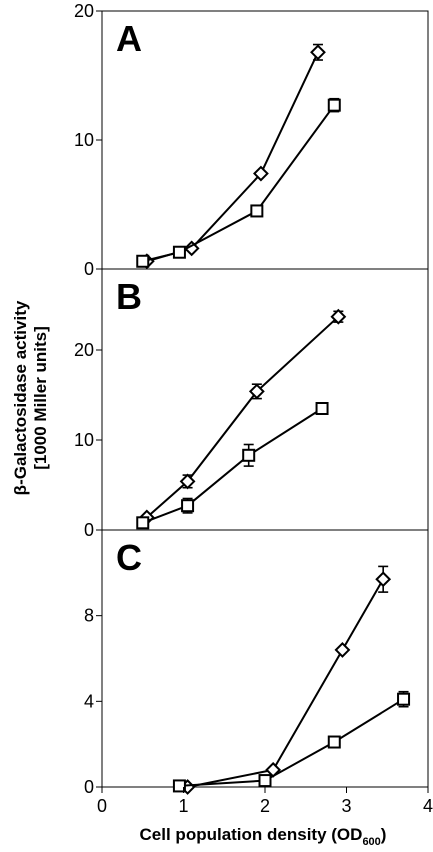  Describe the element at coordinates (384, 834) in the screenshot. I see `x-axis-title-close: )` at that location.